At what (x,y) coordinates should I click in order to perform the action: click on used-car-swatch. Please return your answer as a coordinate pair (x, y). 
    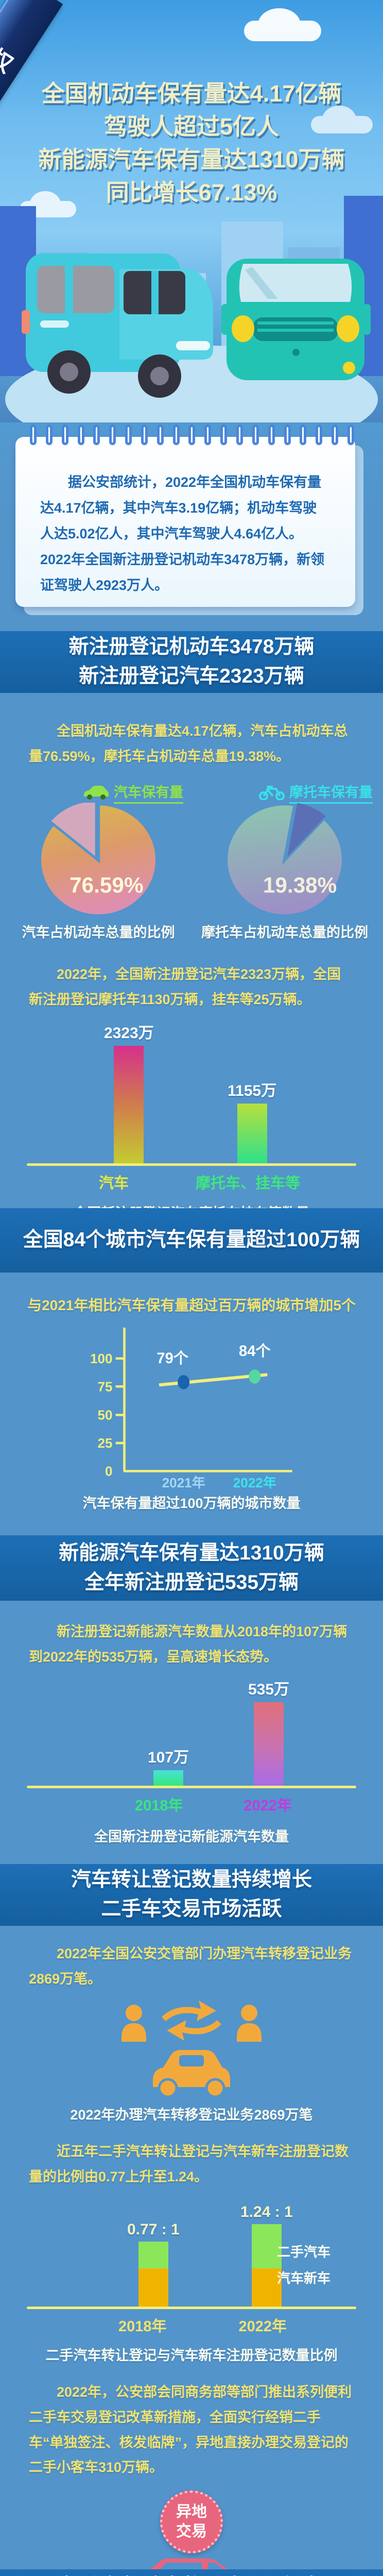
    Looking at the image, I should click on (264, 2251).